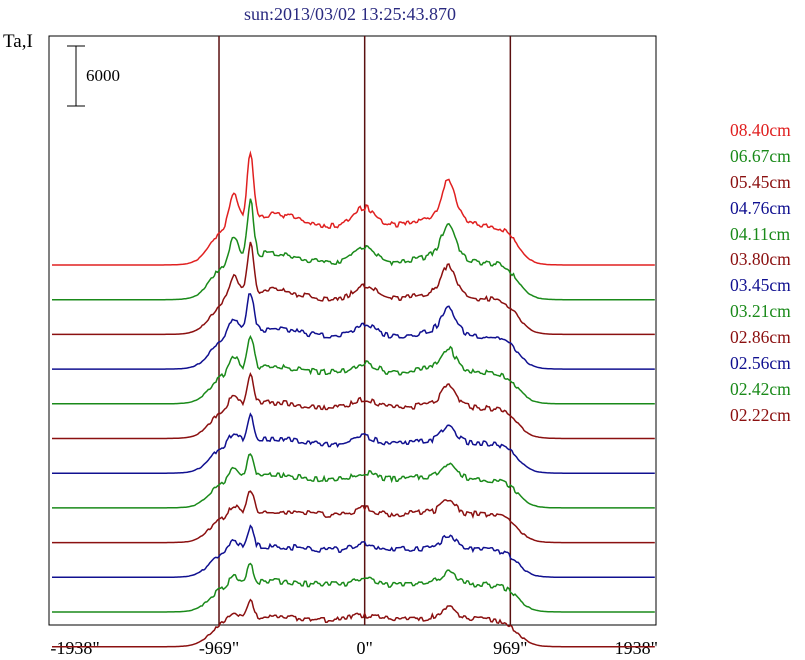 The height and width of the screenshot is (660, 805). What do you see at coordinates (510, 648) in the screenshot?
I see `x-tick-label: 969"` at bounding box center [510, 648].